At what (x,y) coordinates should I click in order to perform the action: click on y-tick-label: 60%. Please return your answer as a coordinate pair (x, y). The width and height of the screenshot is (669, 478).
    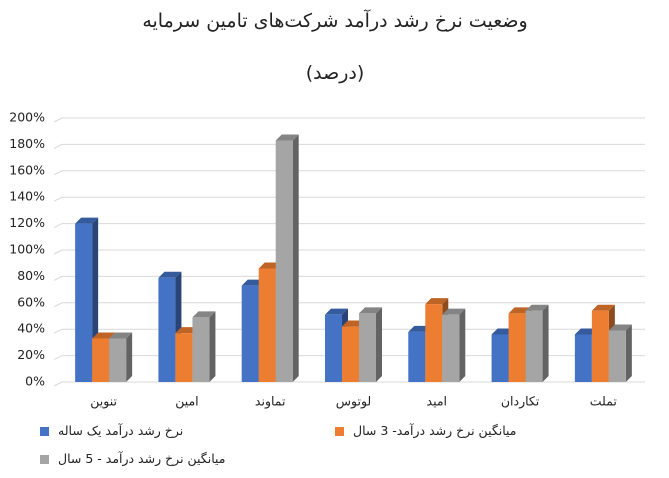
    Looking at the image, I should click on (31, 301).